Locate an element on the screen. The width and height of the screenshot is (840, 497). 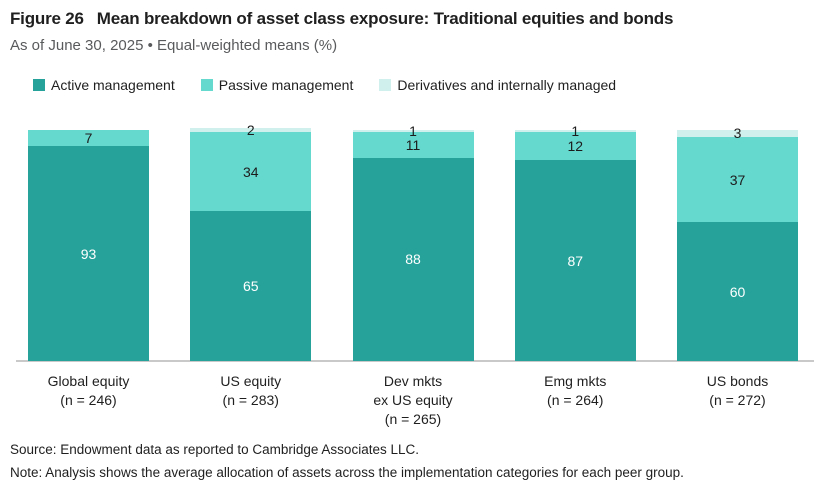
legend-item: Passive management is located at coordinates (277, 85).